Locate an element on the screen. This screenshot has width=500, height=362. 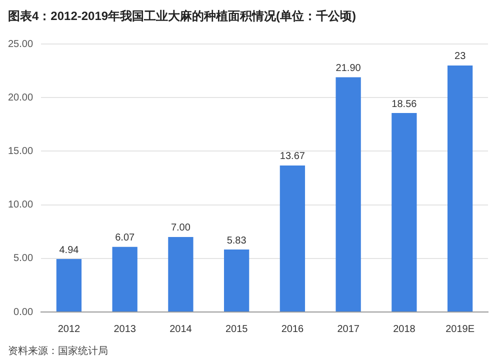
x-tick-label: 2013 is located at coordinates (125, 329).